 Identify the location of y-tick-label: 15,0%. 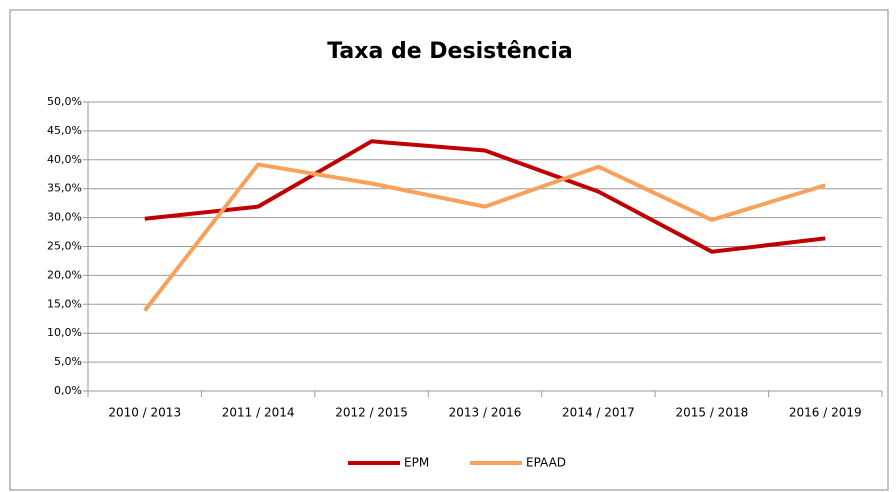
(64, 303).